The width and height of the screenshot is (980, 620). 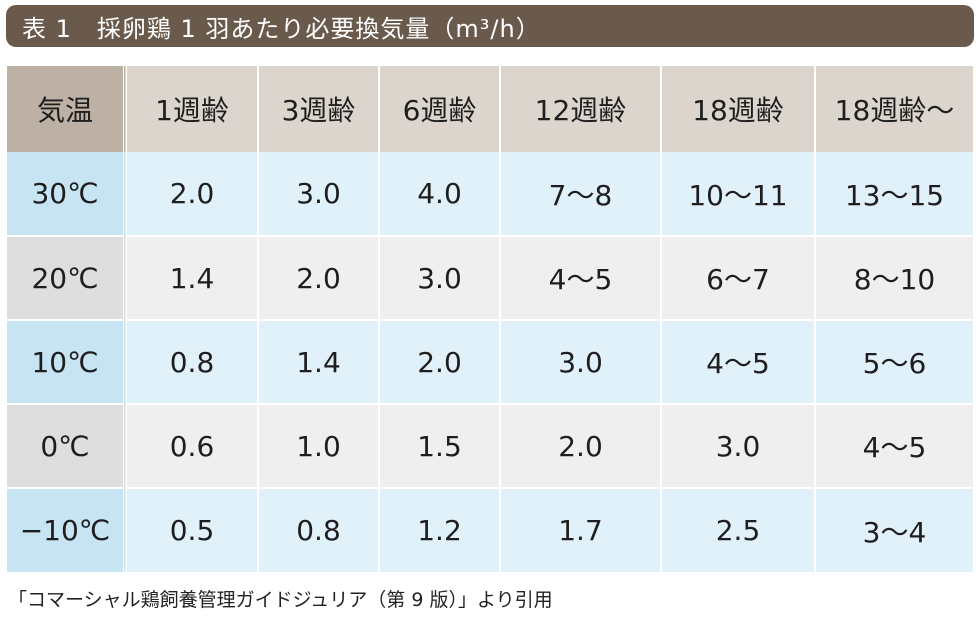 I want to click on row-temperature-label: 30℃, so click(x=66, y=194).